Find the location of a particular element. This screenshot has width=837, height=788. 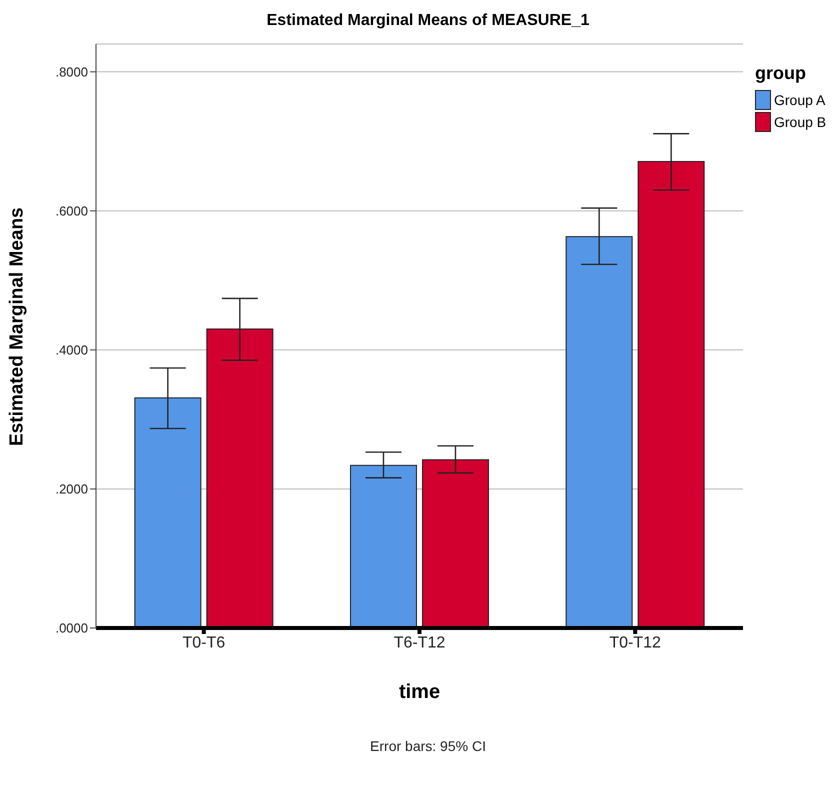

y-tick-label: .6000 is located at coordinates (71, 210).